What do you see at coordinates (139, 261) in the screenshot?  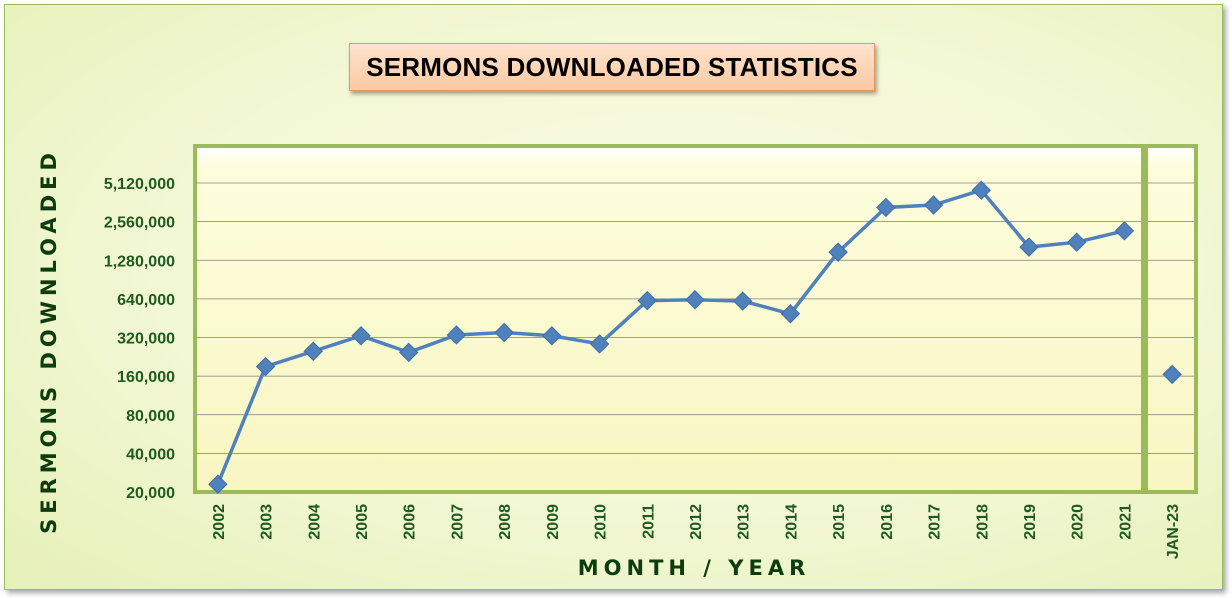 I see `y-tick-label: 1,280,000` at bounding box center [139, 261].